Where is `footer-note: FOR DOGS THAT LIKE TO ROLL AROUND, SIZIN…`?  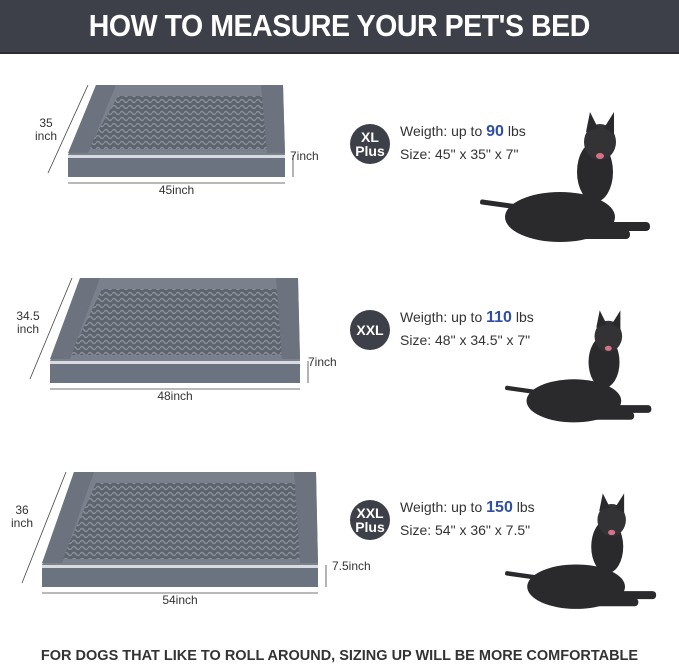
footer-note: FOR DOGS THAT LIKE TO ROLL AROUND, SIZIN… is located at coordinates (339, 656).